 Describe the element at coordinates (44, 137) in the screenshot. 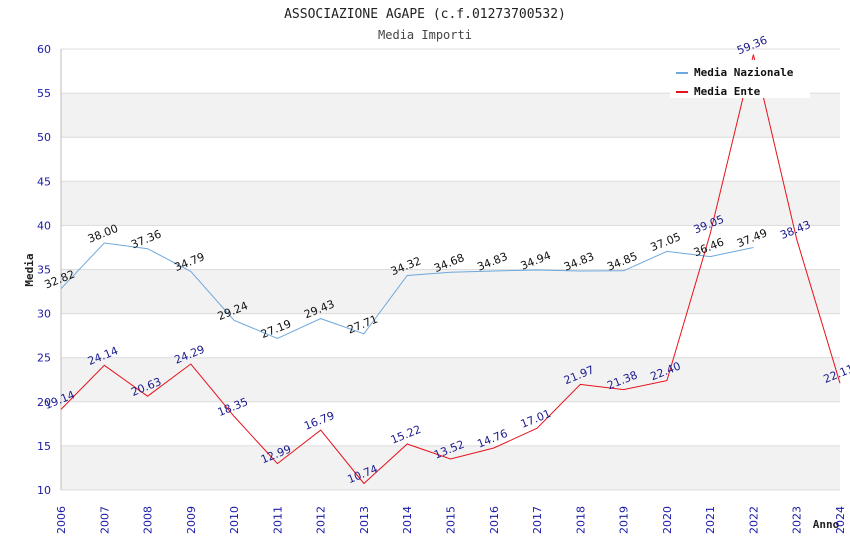

I see `y-tick-label: 50` at that location.